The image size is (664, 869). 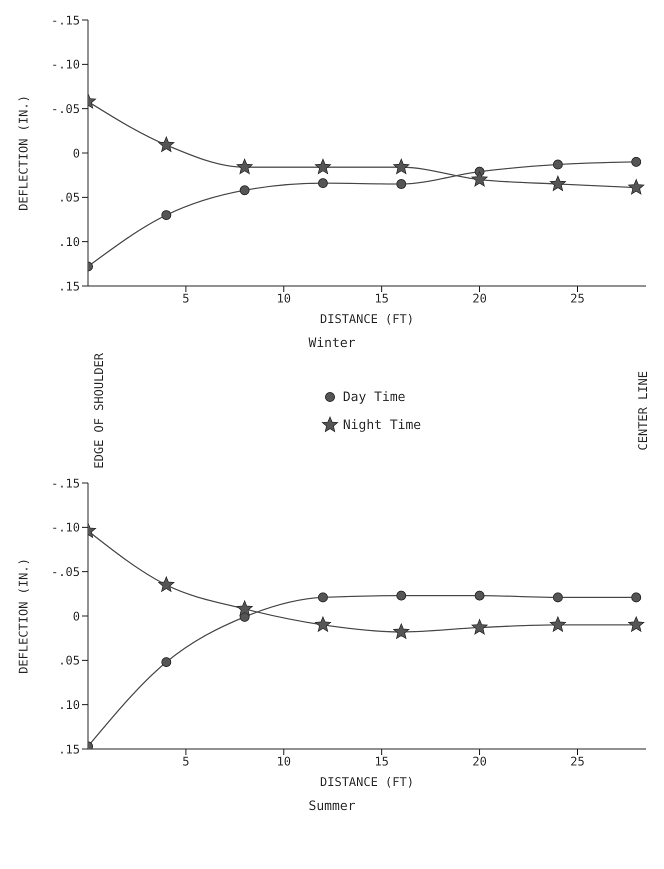 I want to click on legend-label: Night Time, so click(x=382, y=425).